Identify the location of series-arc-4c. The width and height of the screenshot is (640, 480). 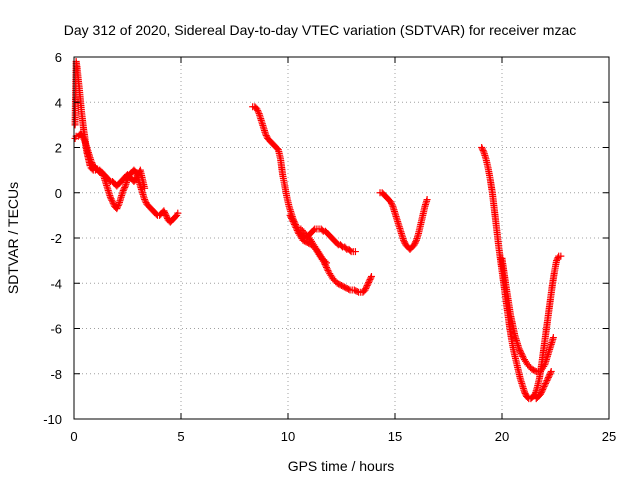
(543, 385).